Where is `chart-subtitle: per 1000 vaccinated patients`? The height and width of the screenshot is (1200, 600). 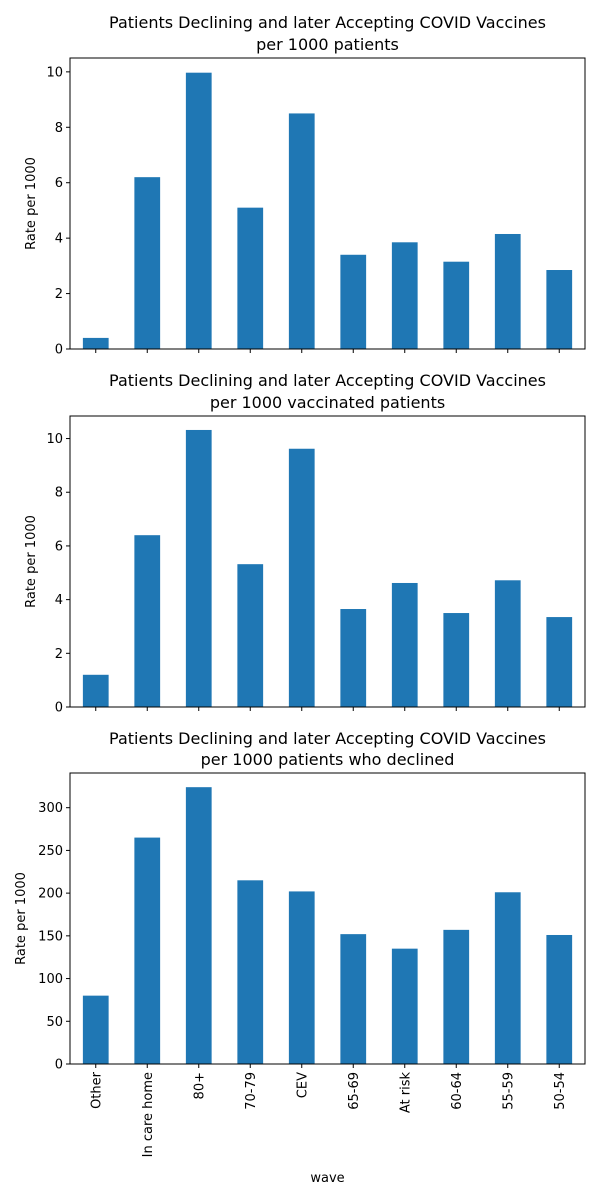
chart-subtitle: per 1000 vaccinated patients is located at coordinates (327, 402).